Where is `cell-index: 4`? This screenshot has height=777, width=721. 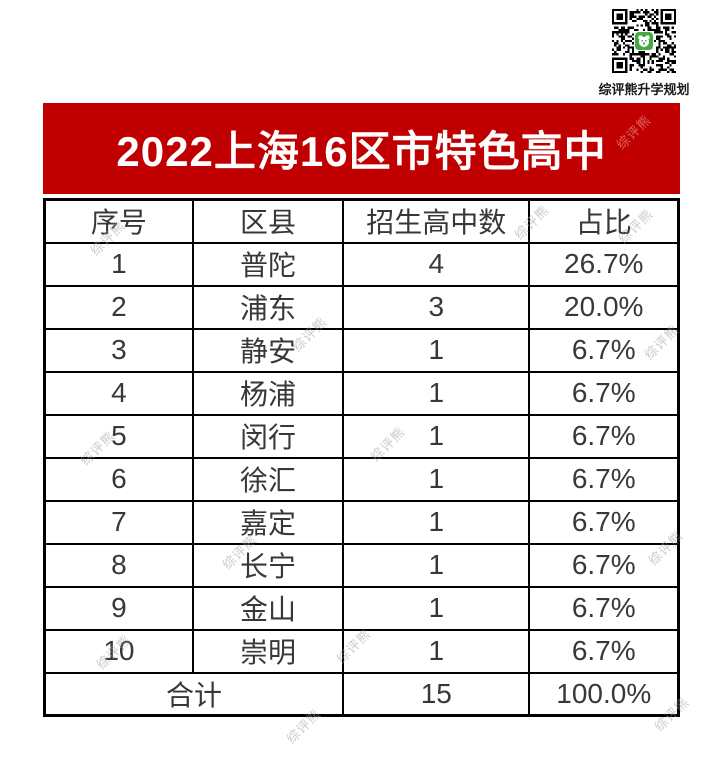 cell-index: 4 is located at coordinates (118, 393).